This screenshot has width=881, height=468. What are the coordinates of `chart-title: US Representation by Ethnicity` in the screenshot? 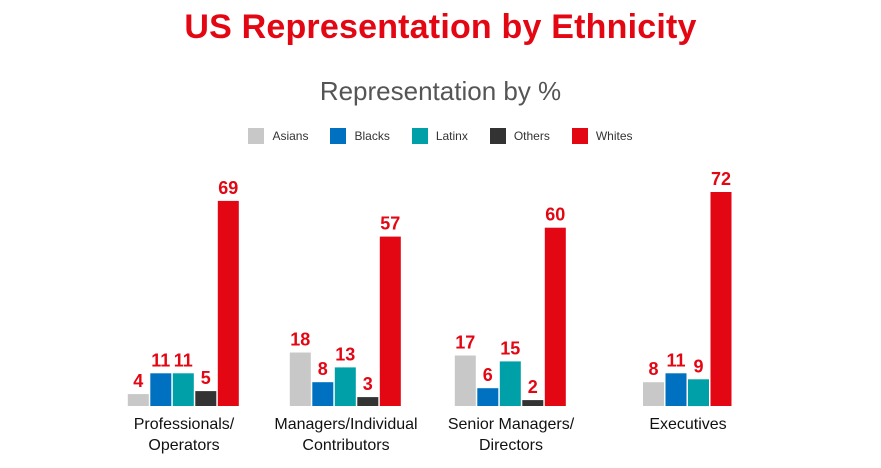 It's located at (440, 27).